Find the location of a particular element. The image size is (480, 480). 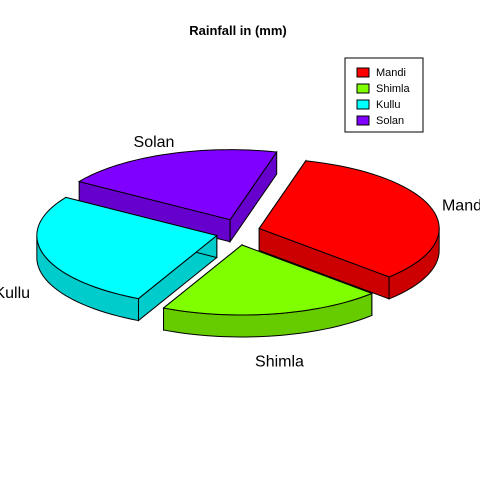

slice-mandi is located at coordinates (349, 229).